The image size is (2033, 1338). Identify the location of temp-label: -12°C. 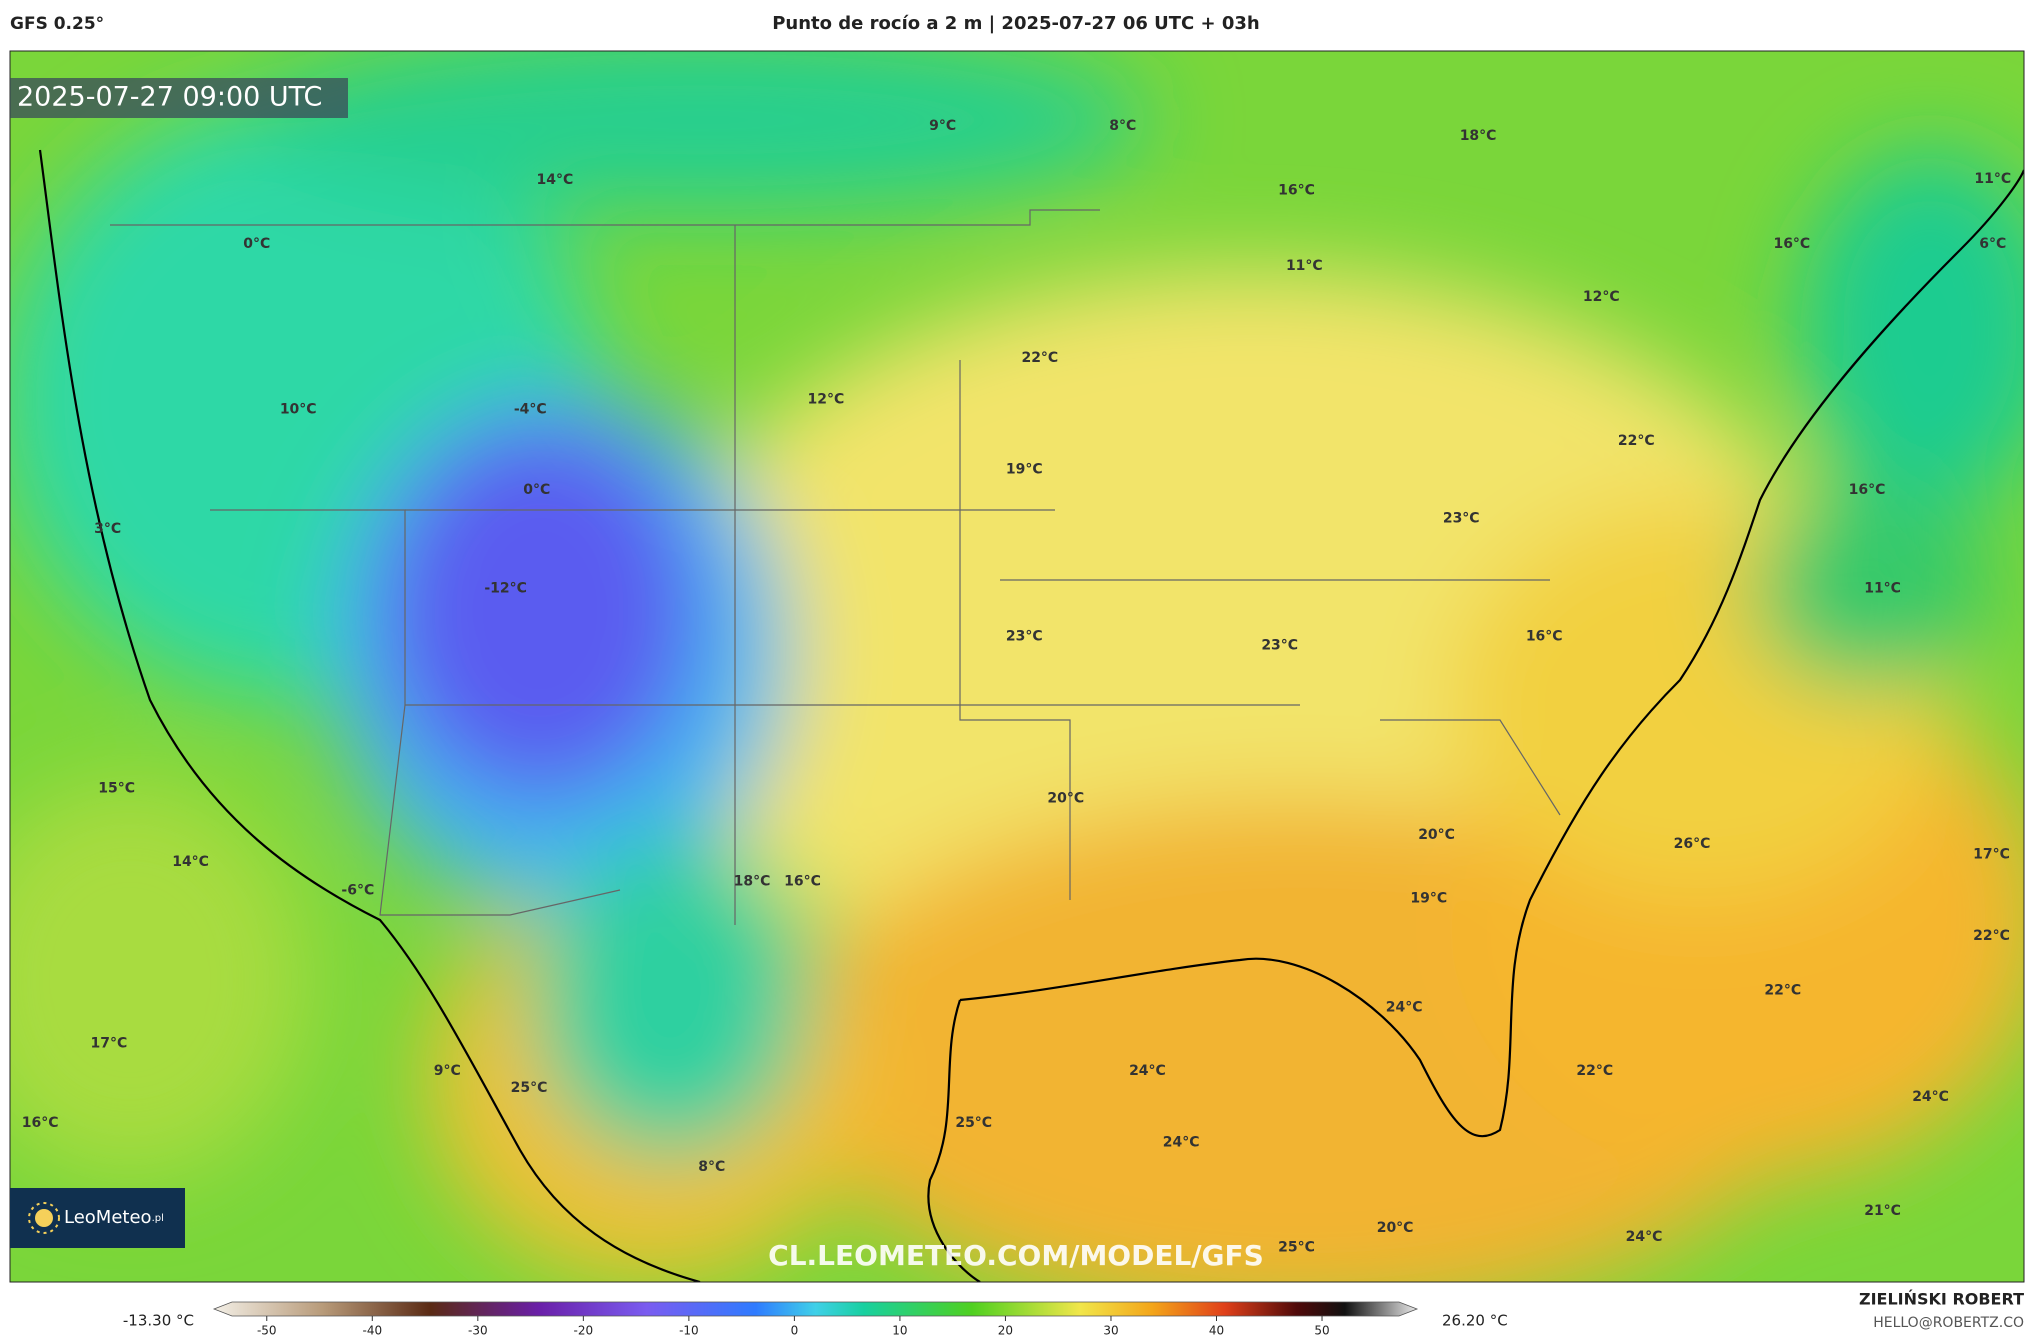
(505, 589).